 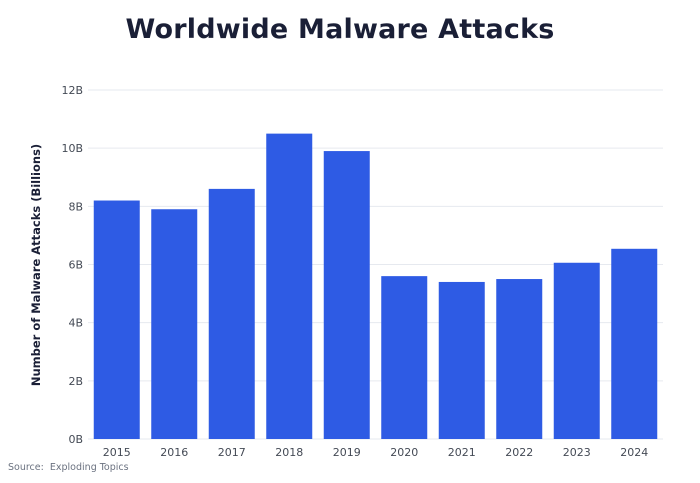 I want to click on bar-2021, so click(x=461, y=360).